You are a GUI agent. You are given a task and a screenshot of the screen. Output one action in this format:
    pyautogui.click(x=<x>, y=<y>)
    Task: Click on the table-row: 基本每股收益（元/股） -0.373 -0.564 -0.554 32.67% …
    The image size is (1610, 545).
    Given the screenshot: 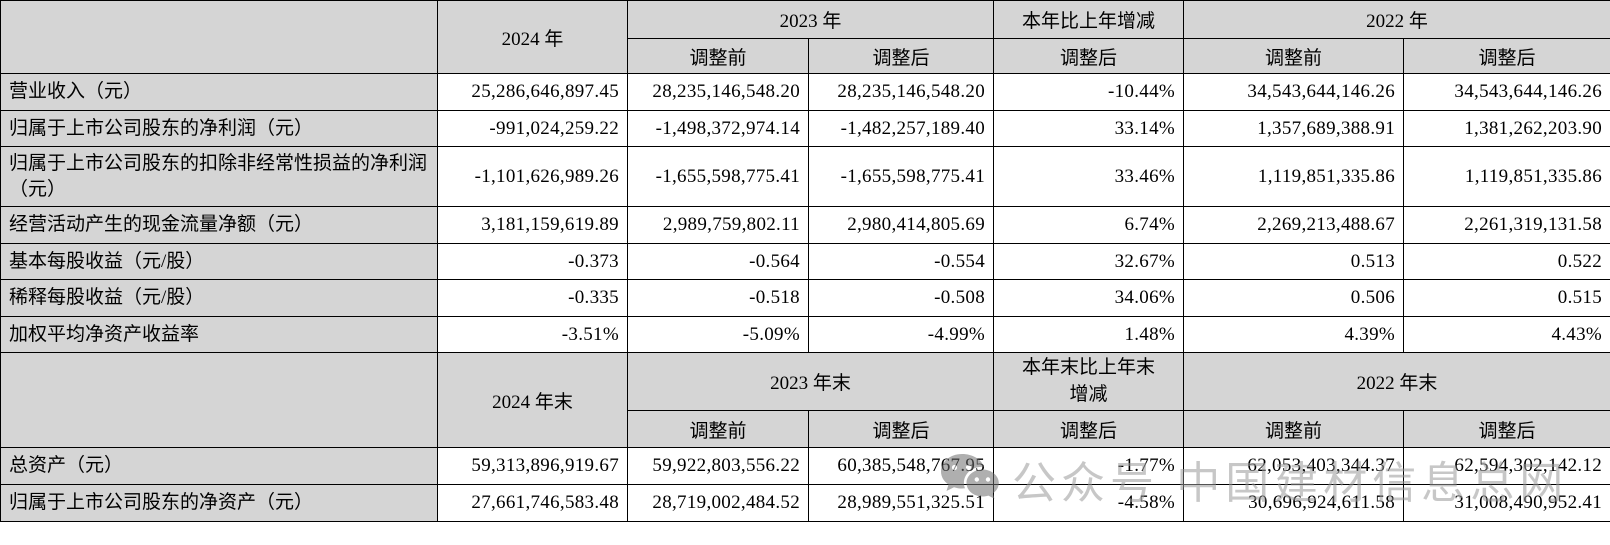 What is the action you would take?
    pyautogui.click(x=805, y=261)
    